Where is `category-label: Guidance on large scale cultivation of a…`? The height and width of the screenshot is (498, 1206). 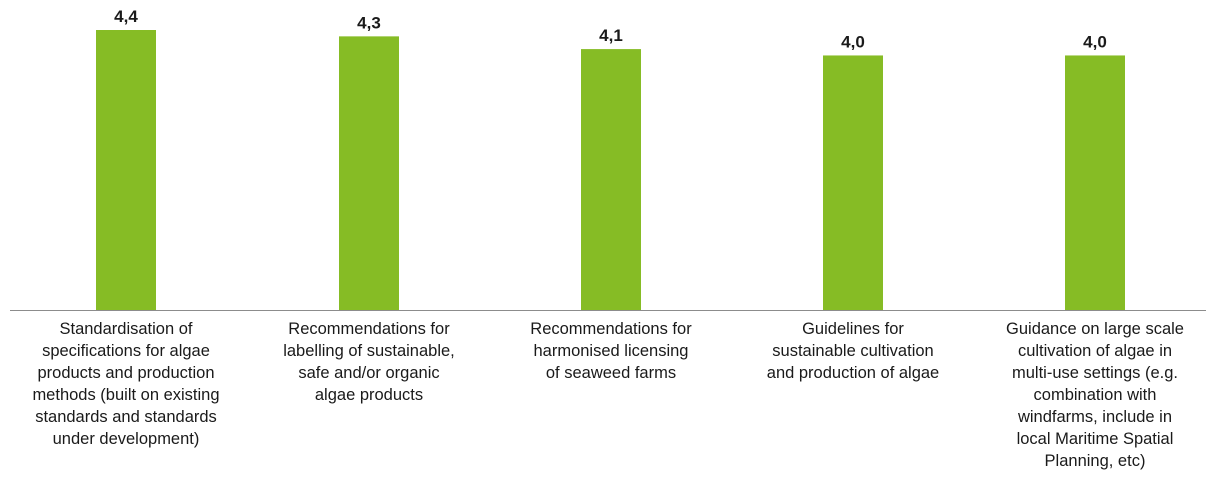
category-label: Guidance on large scale cultivation of a… is located at coordinates (1095, 395).